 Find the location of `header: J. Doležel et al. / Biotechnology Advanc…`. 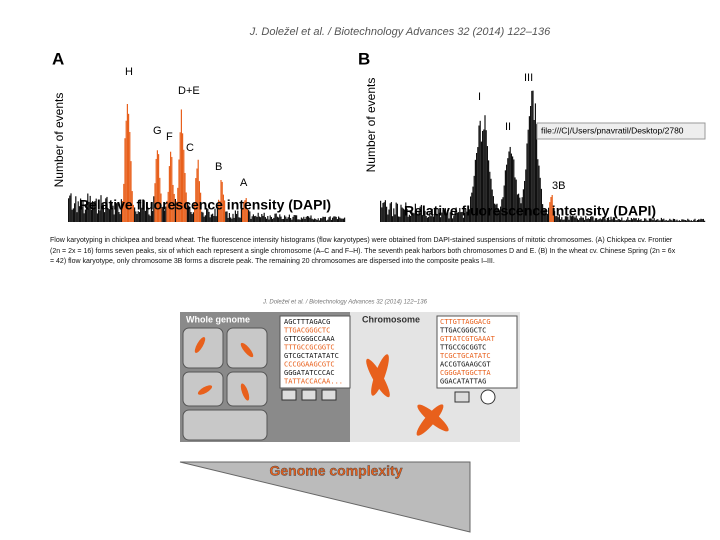

header: J. Doležel et al. / Biotechnology Advanc… is located at coordinates (345, 303).